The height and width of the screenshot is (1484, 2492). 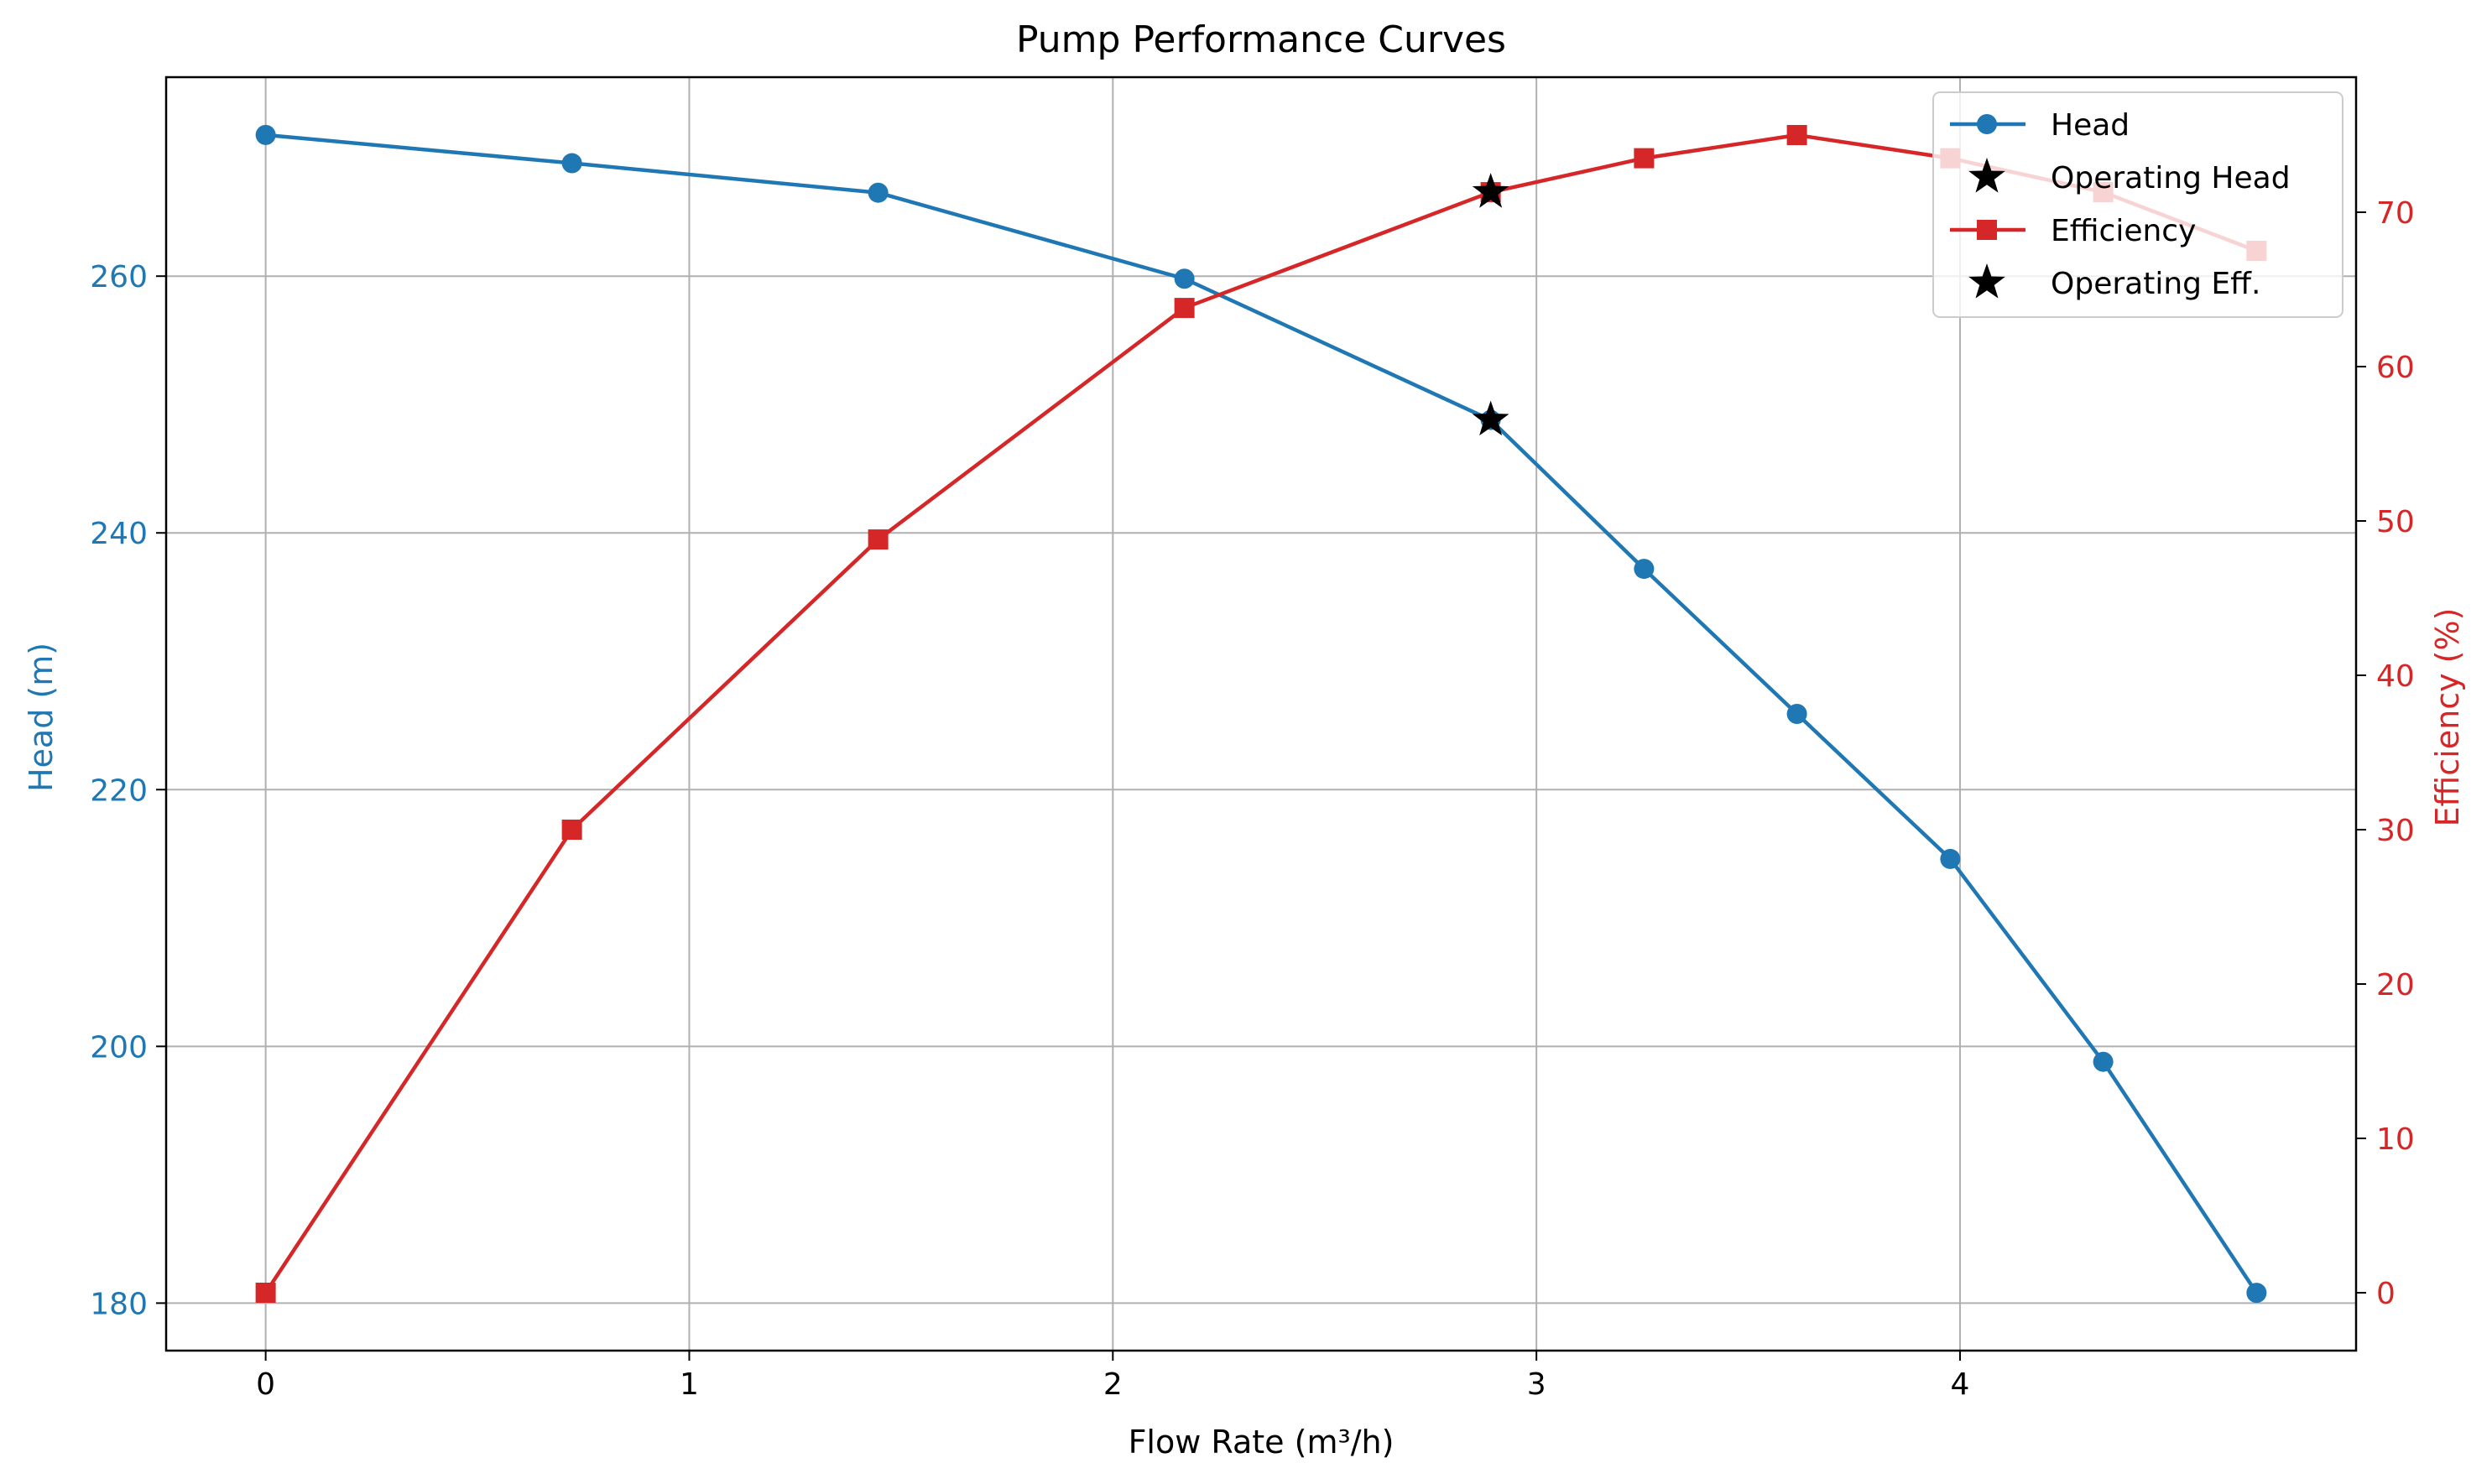 What do you see at coordinates (1262, 1442) in the screenshot?
I see `x-axis-label: Flow Rate (m³/h)` at bounding box center [1262, 1442].